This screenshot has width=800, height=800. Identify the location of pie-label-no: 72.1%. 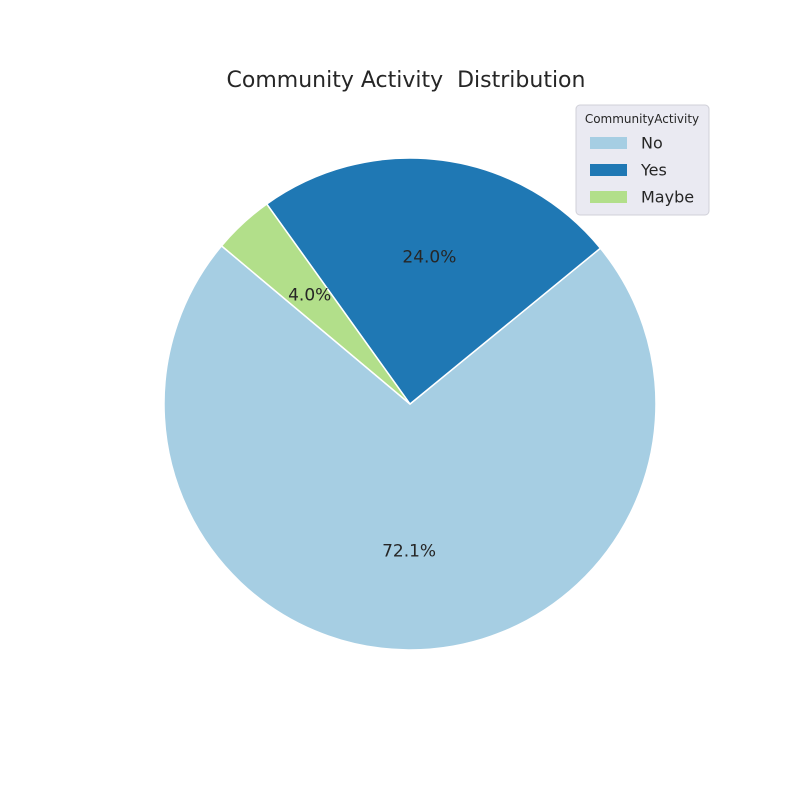
(409, 552).